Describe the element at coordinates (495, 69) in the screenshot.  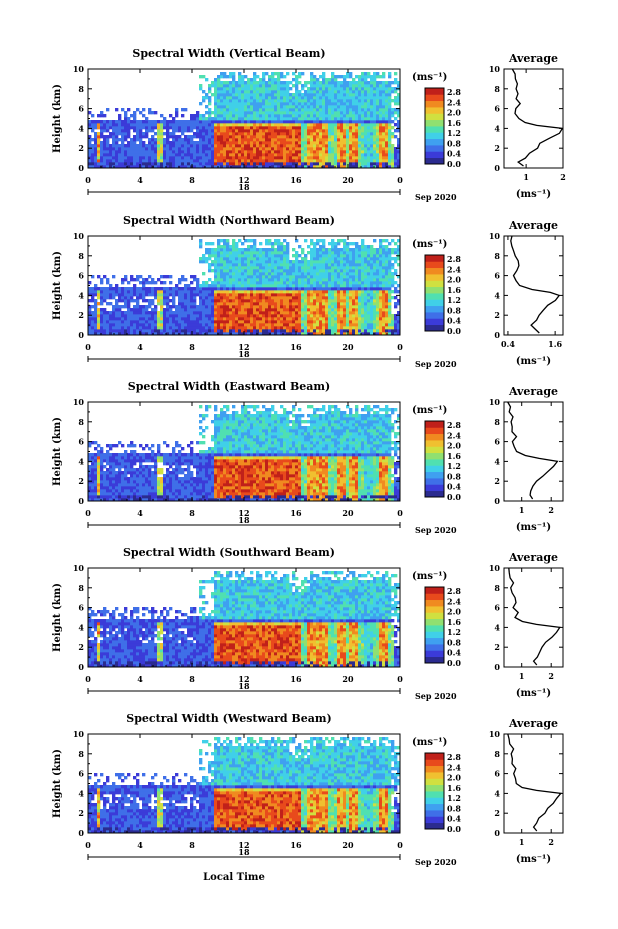
I see `profile-y-tick-label: 10` at that location.